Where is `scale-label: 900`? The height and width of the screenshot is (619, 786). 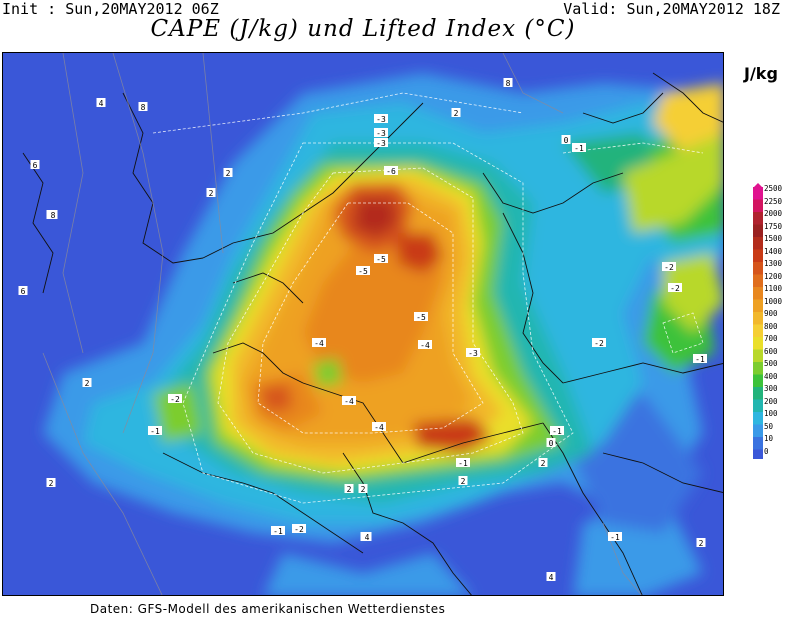
scale-label: 900 is located at coordinates (771, 313).